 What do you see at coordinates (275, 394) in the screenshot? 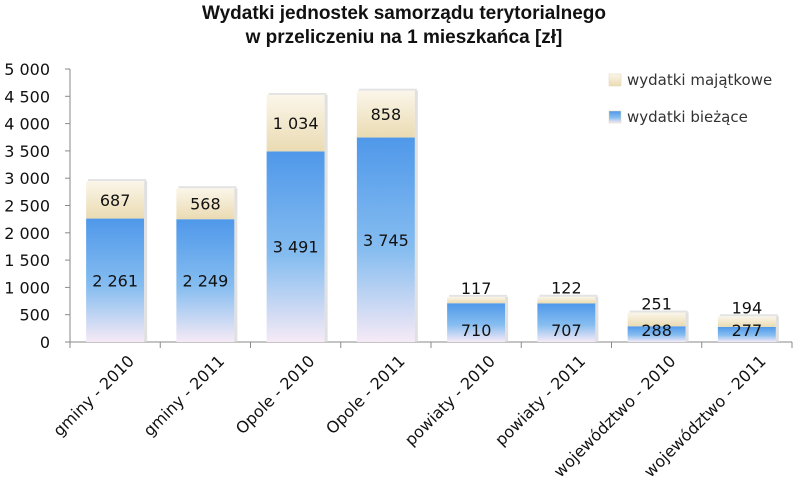
I see `x-tick-label: Opole - 2010` at bounding box center [275, 394].